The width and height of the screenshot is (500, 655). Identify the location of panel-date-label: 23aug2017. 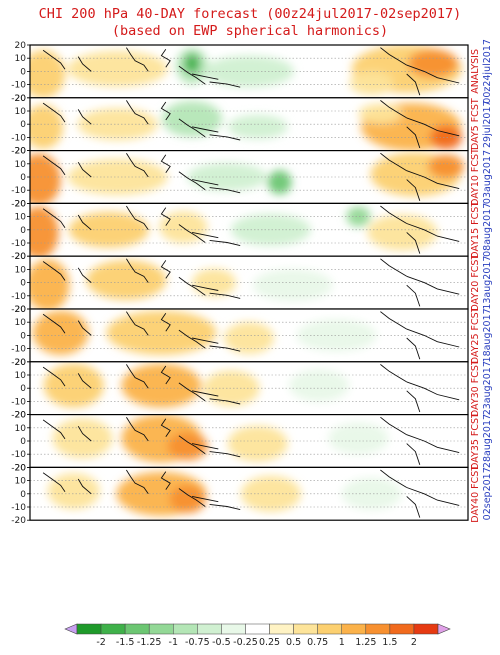
(487, 388).